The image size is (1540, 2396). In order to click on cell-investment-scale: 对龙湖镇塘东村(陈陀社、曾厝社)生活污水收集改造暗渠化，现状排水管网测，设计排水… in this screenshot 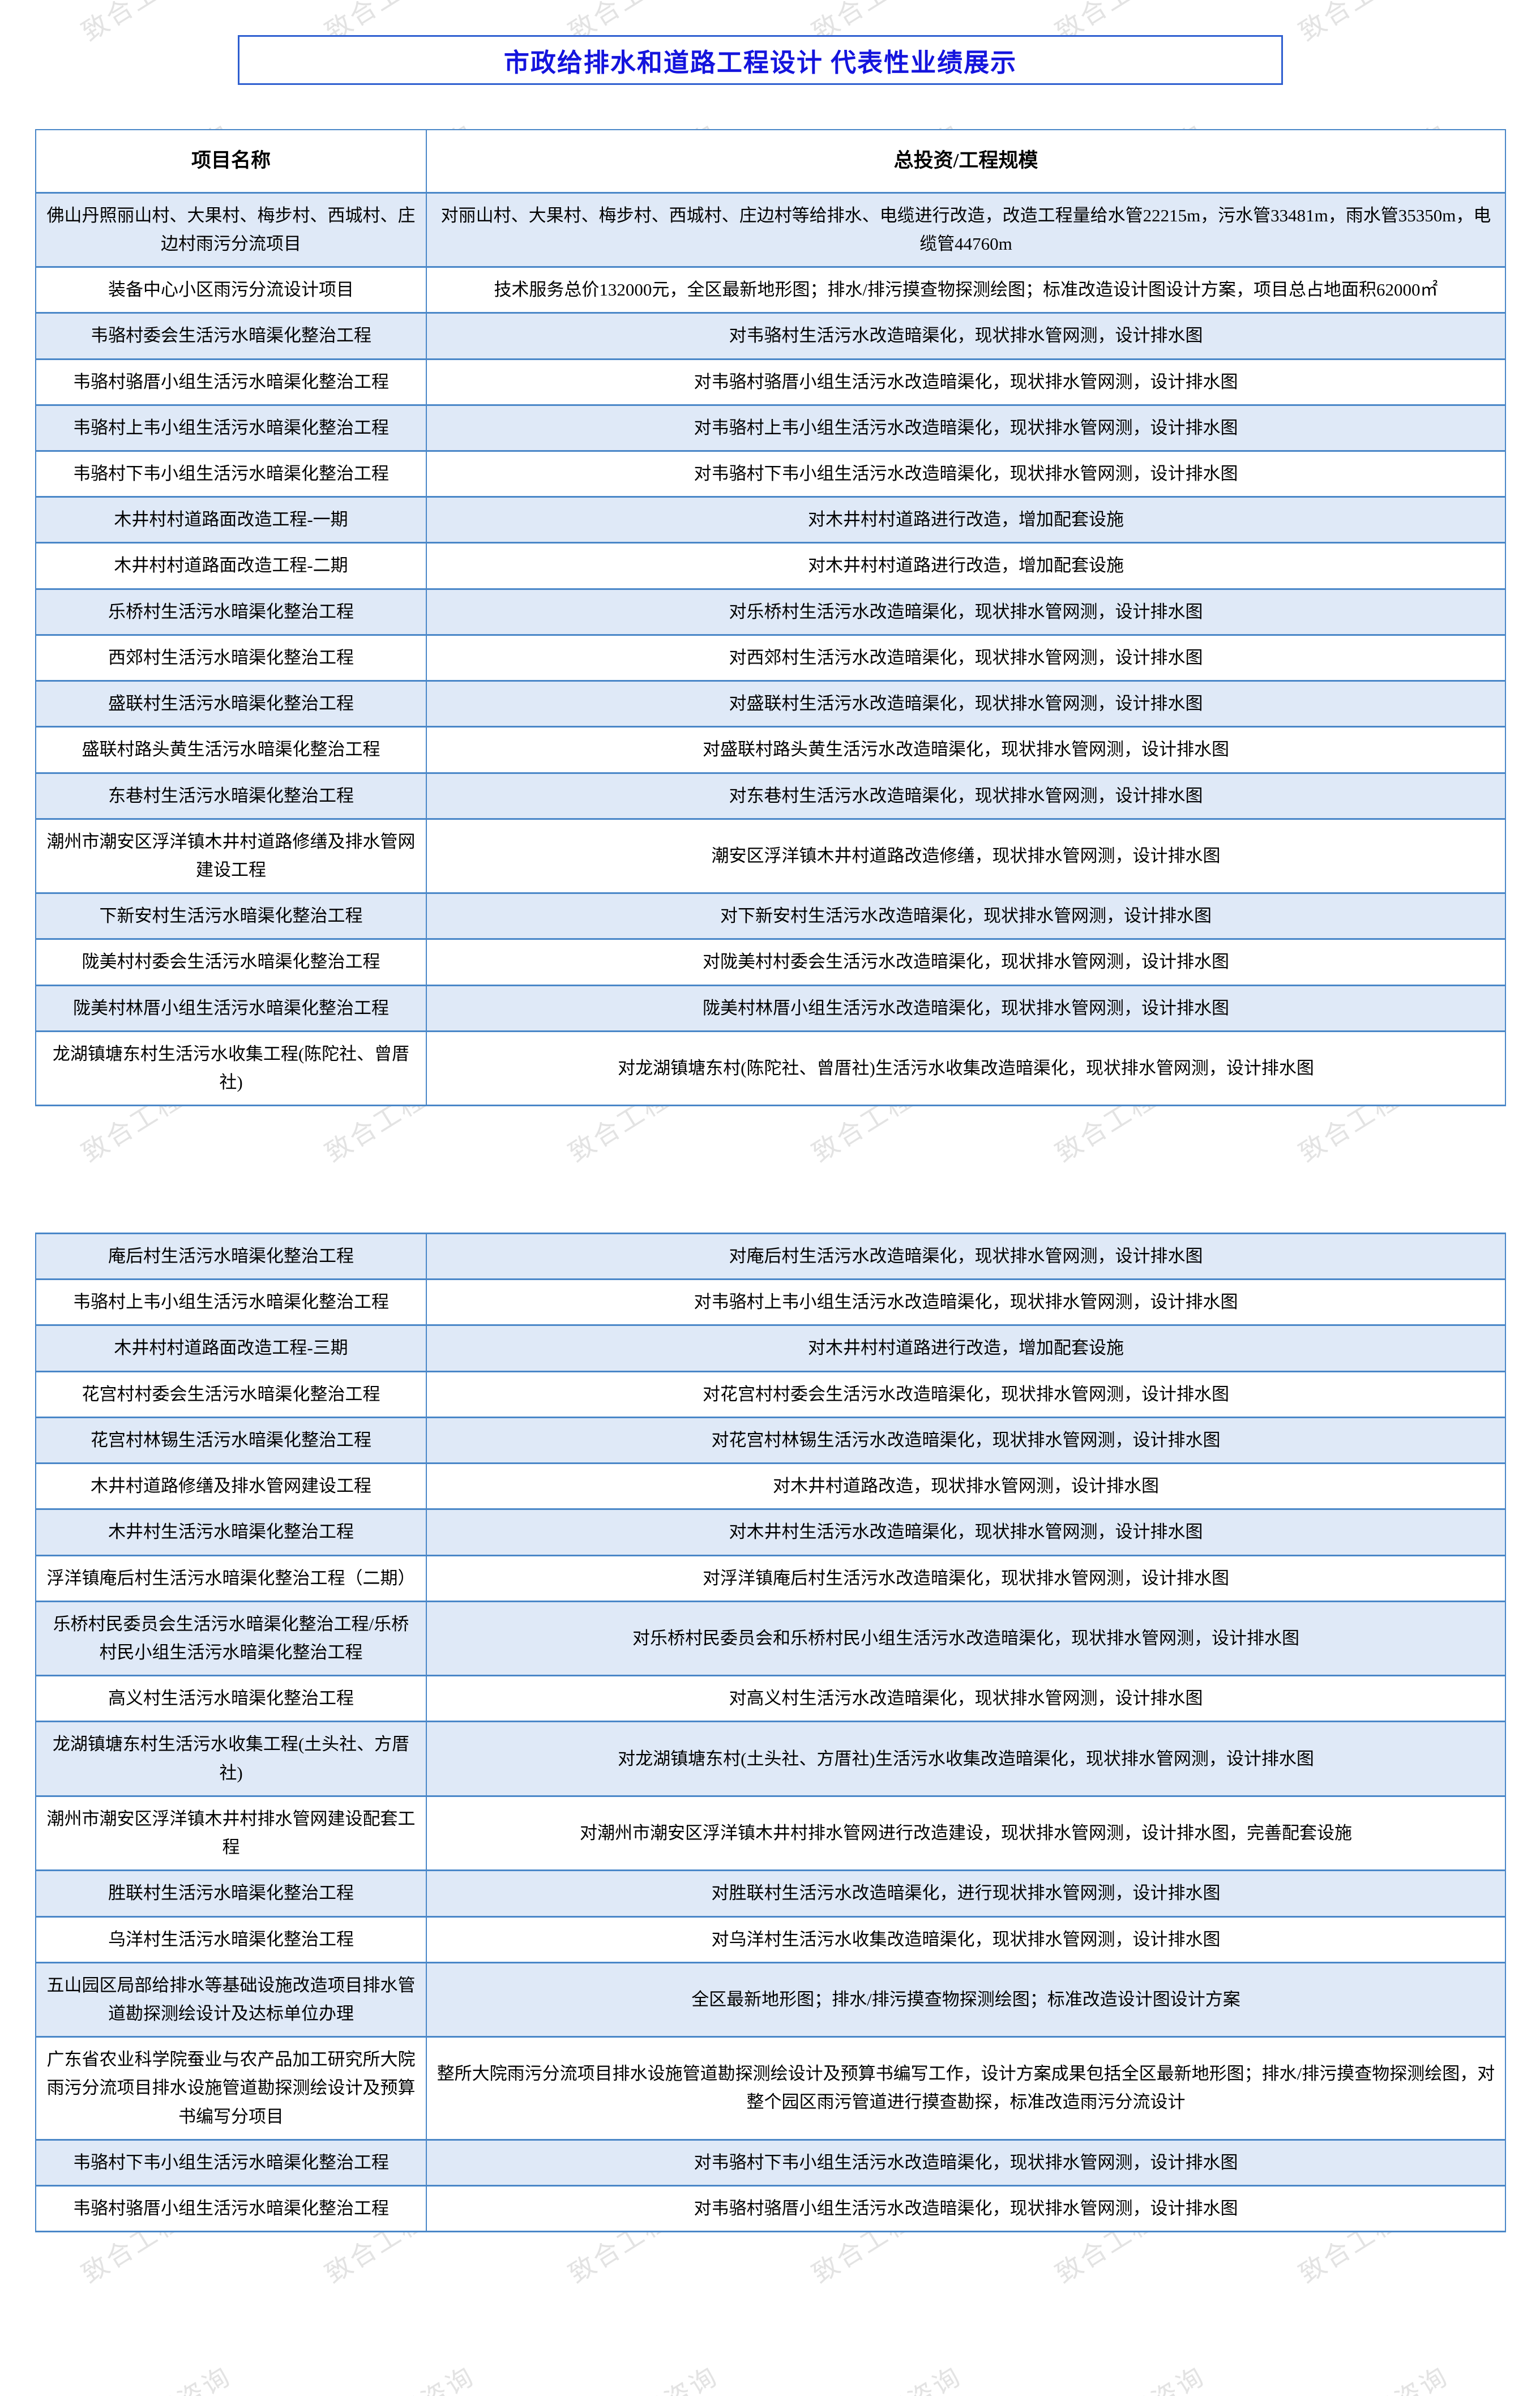, I will do `click(966, 1068)`.